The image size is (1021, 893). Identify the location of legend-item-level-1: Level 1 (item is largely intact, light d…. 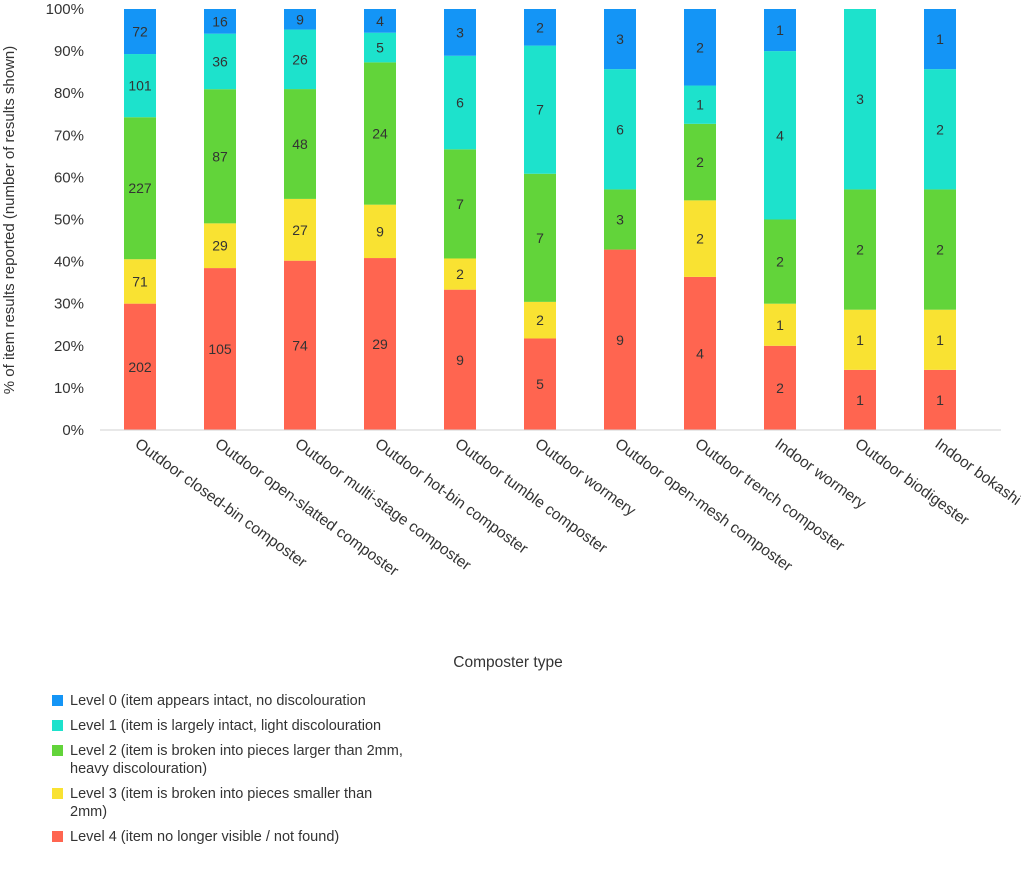
(232, 726).